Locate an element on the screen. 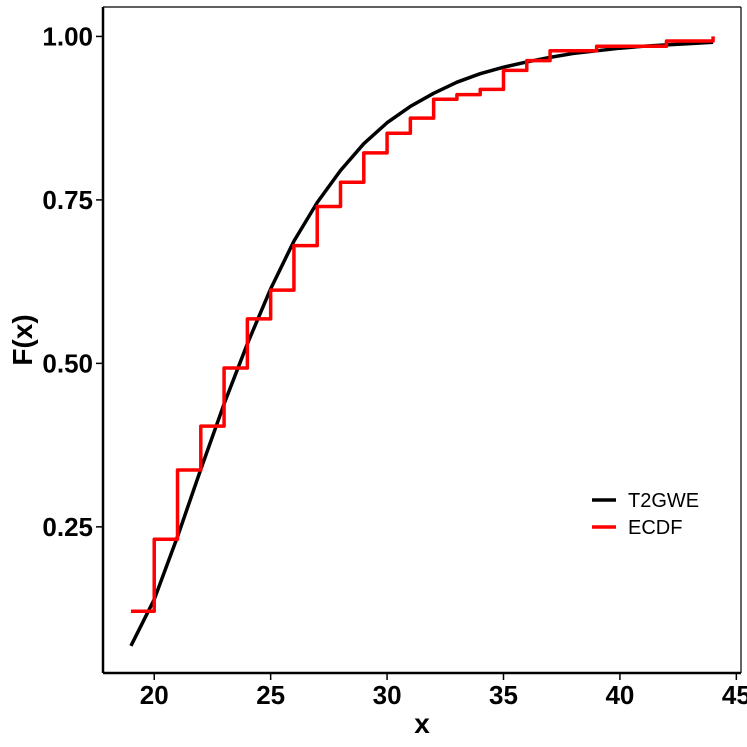 The image size is (747, 747). y-tick-label: 1.00 is located at coordinates (67, 36).